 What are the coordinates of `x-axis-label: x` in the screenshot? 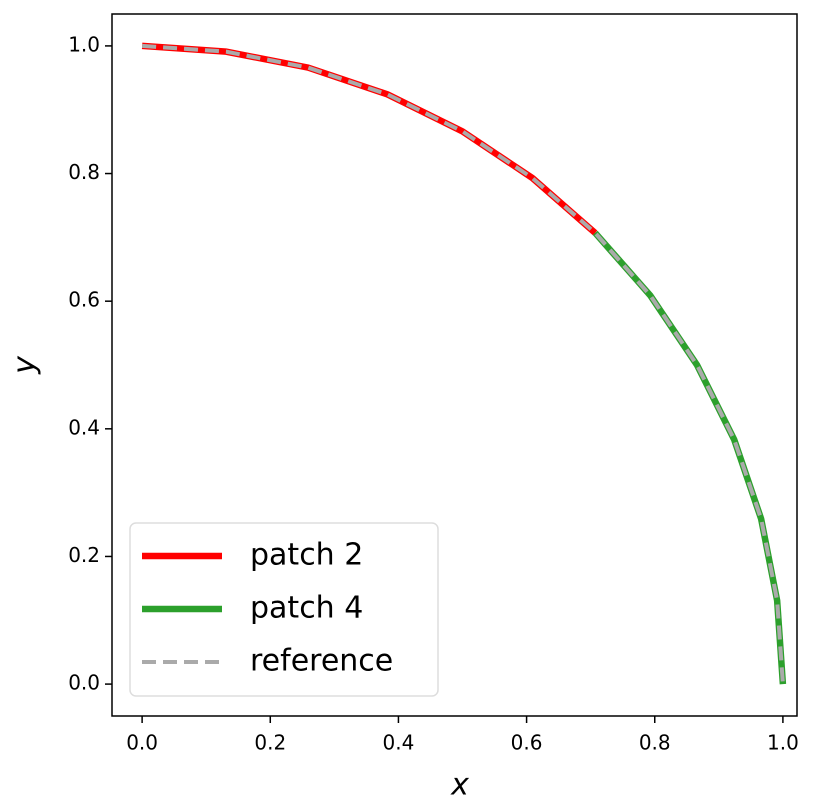 It's located at (459, 785).